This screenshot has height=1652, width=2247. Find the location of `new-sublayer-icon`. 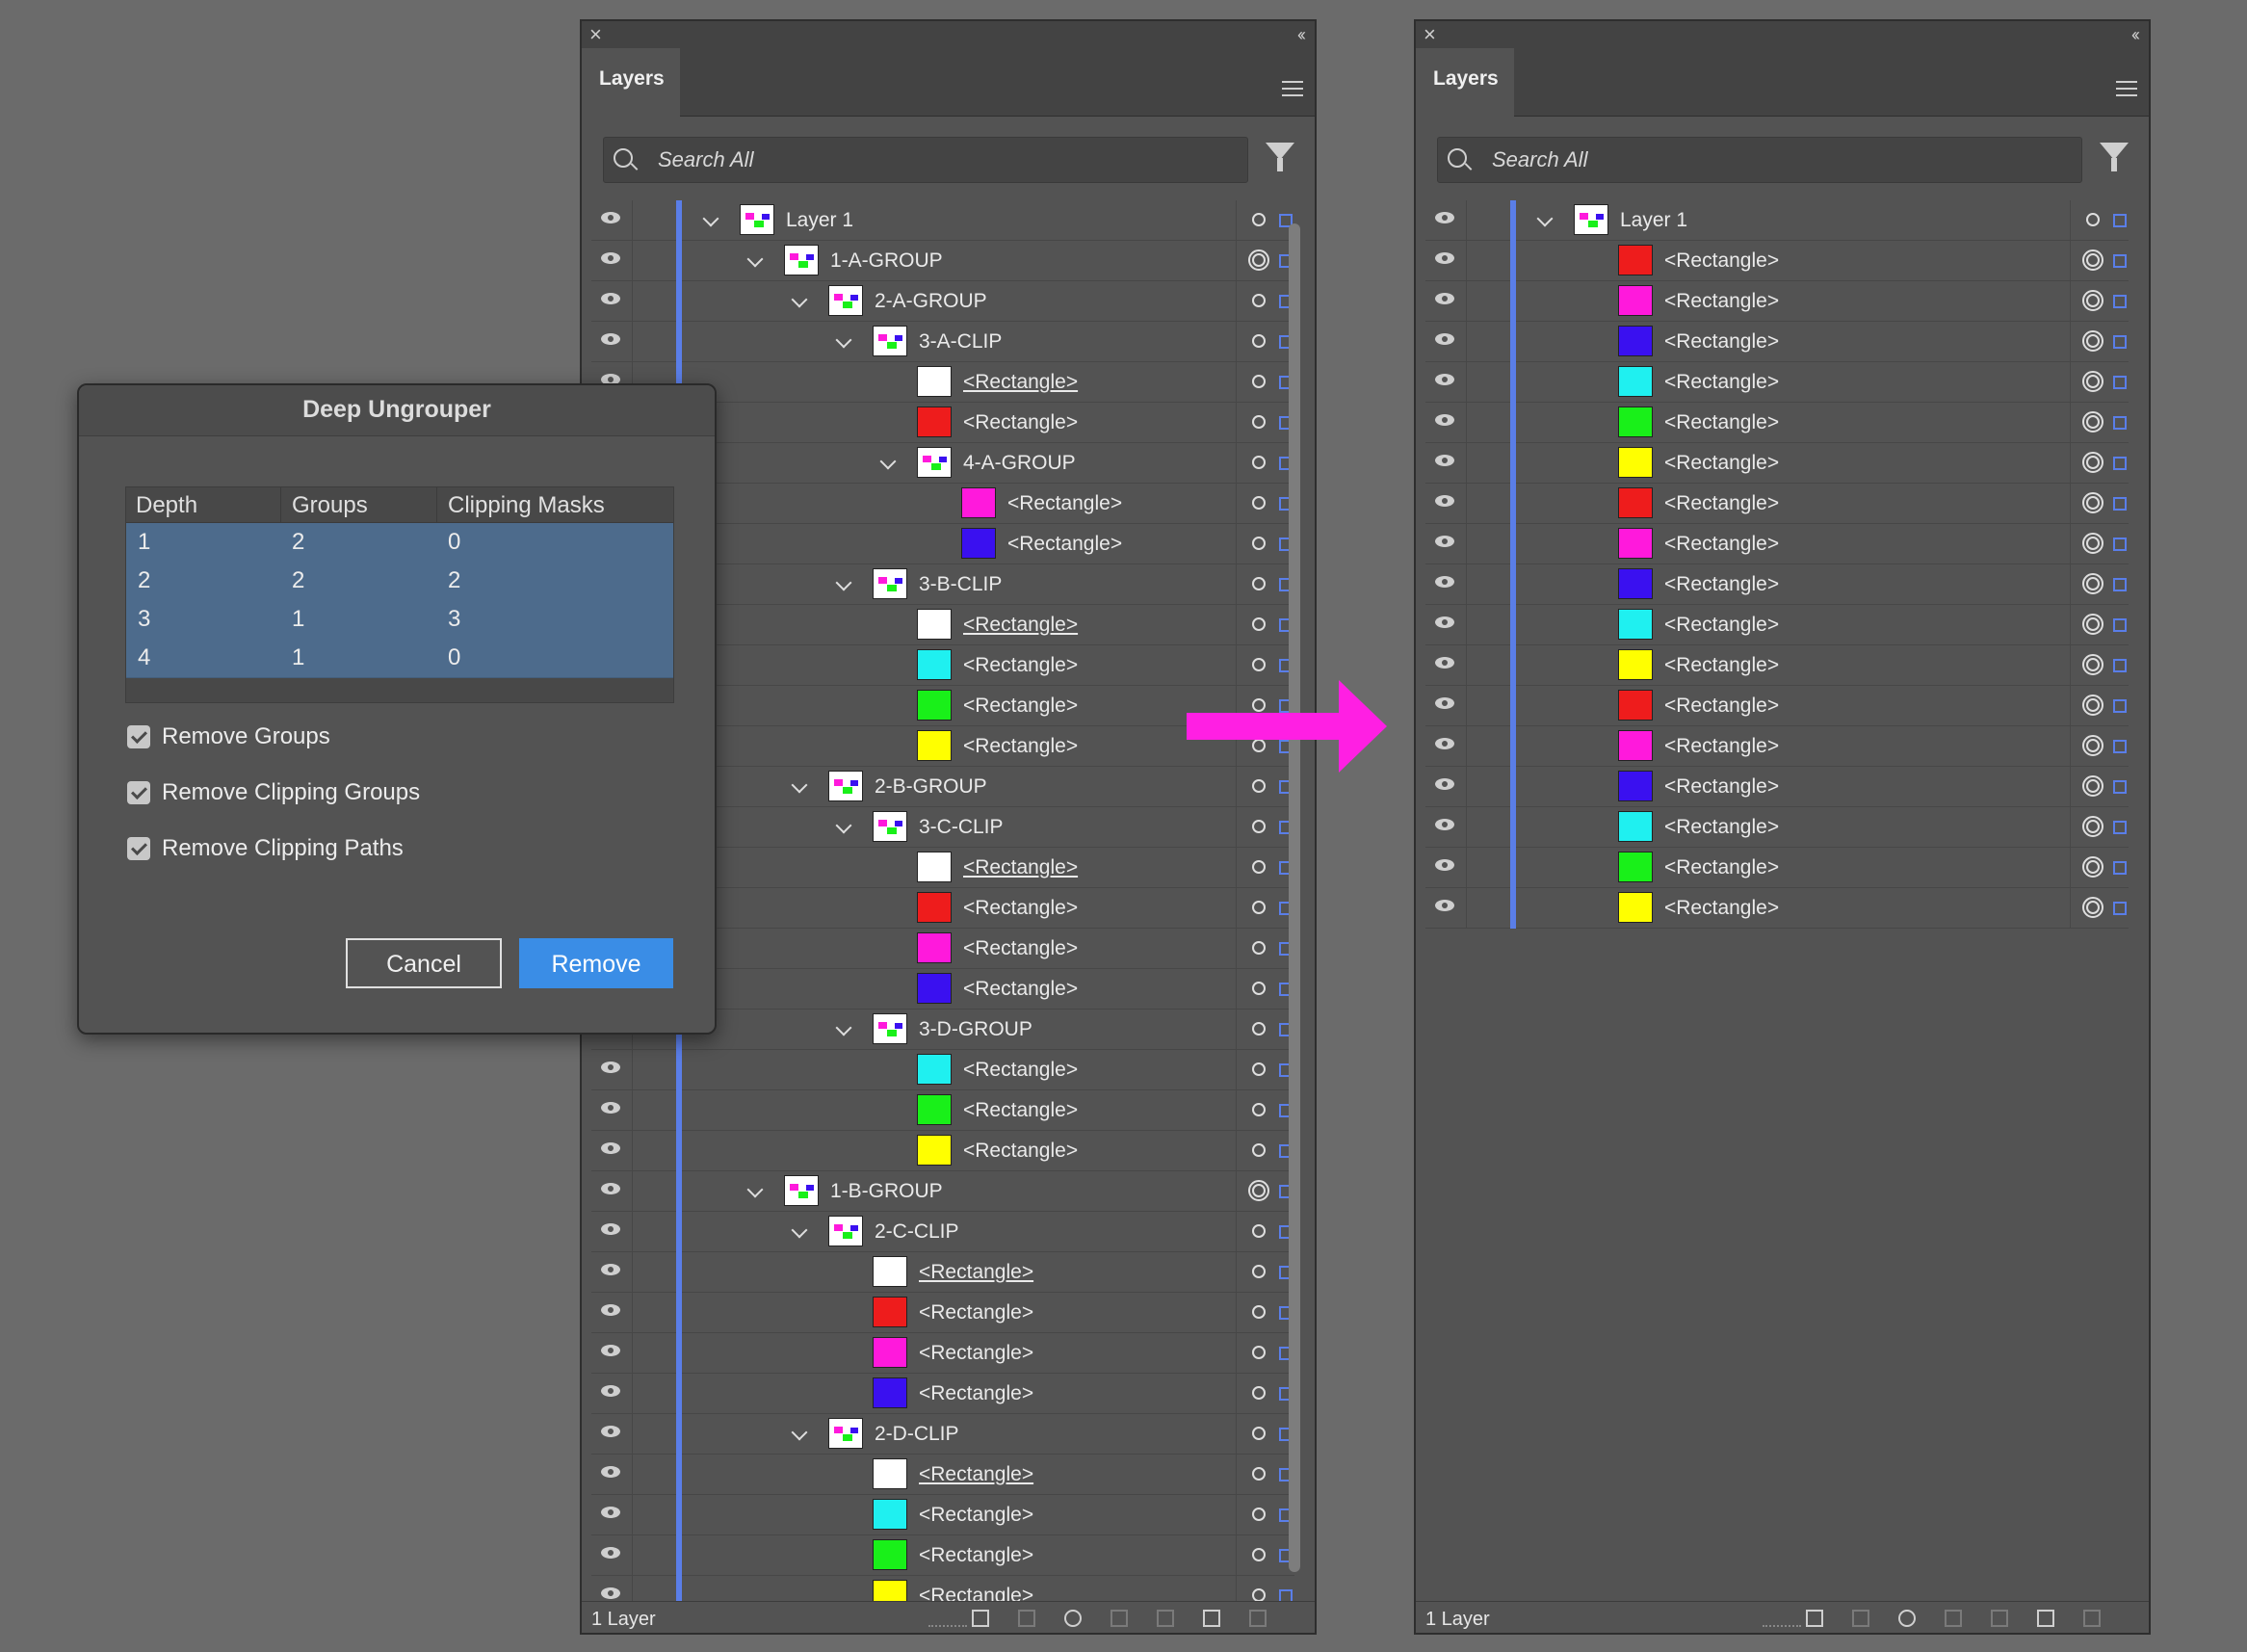

new-sublayer-icon is located at coordinates (1999, 1618).